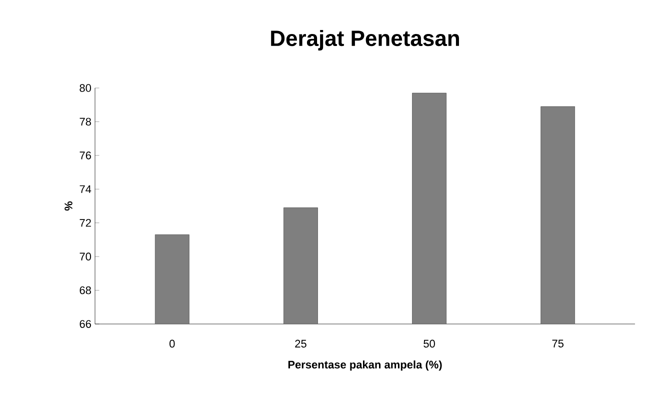  Describe the element at coordinates (86, 88) in the screenshot. I see `y-tick-label: 80` at that location.